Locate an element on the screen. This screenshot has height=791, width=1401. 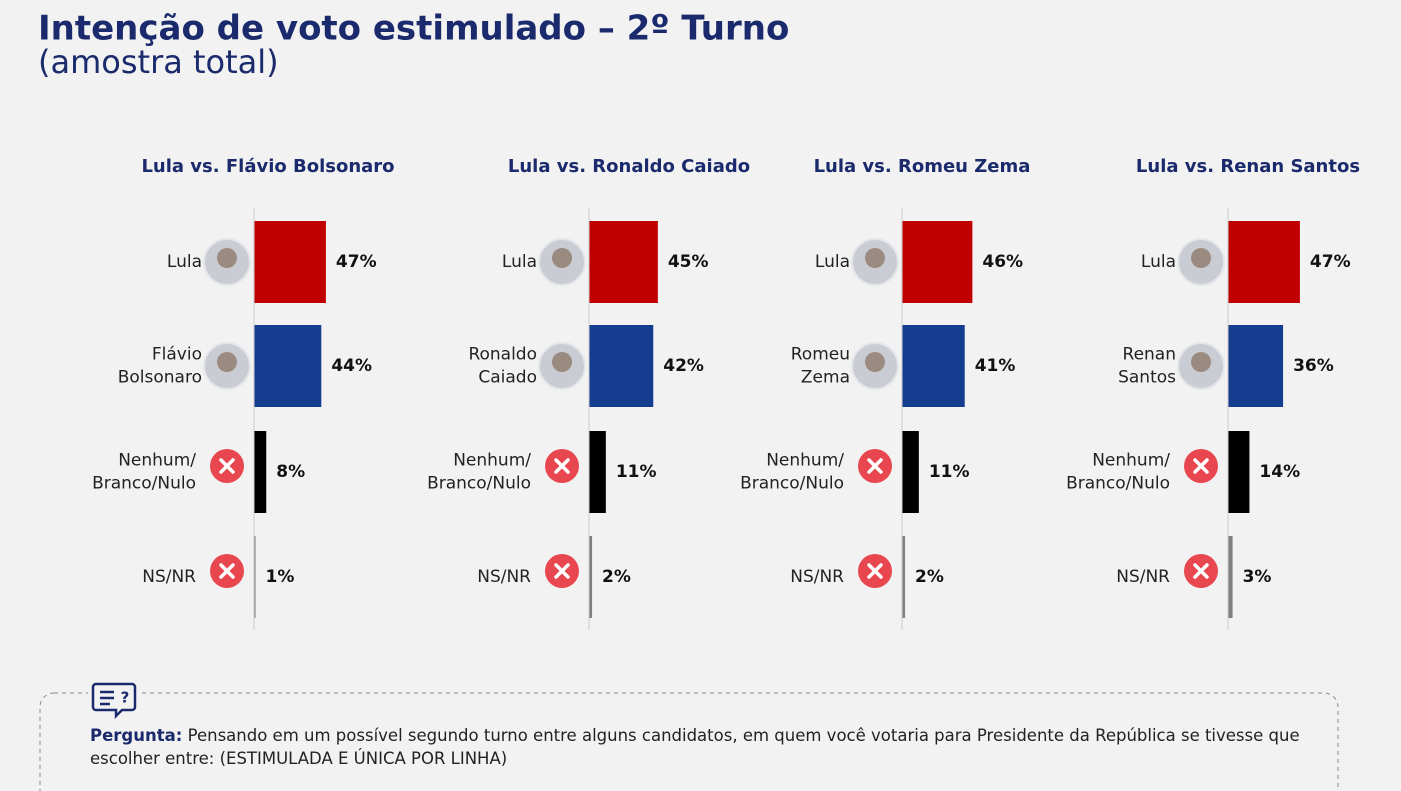
page-subtitle: (amostra total) is located at coordinates (158, 62).